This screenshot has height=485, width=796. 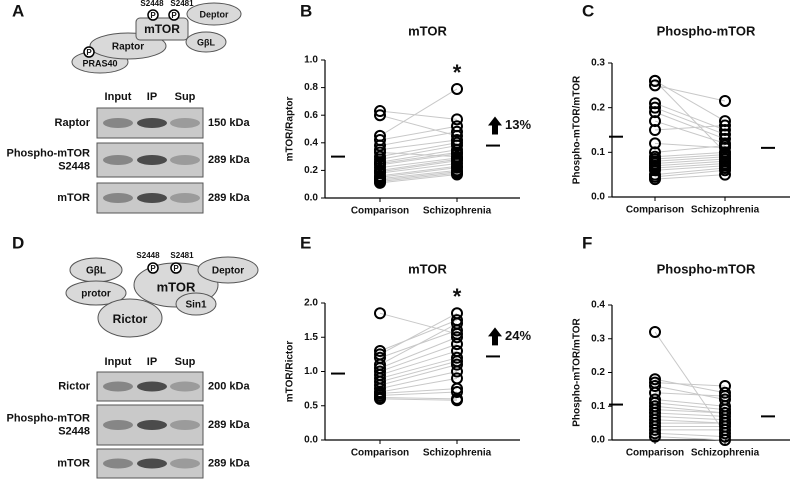 I want to click on y-tick-label: 0.8, so click(x=311, y=87).